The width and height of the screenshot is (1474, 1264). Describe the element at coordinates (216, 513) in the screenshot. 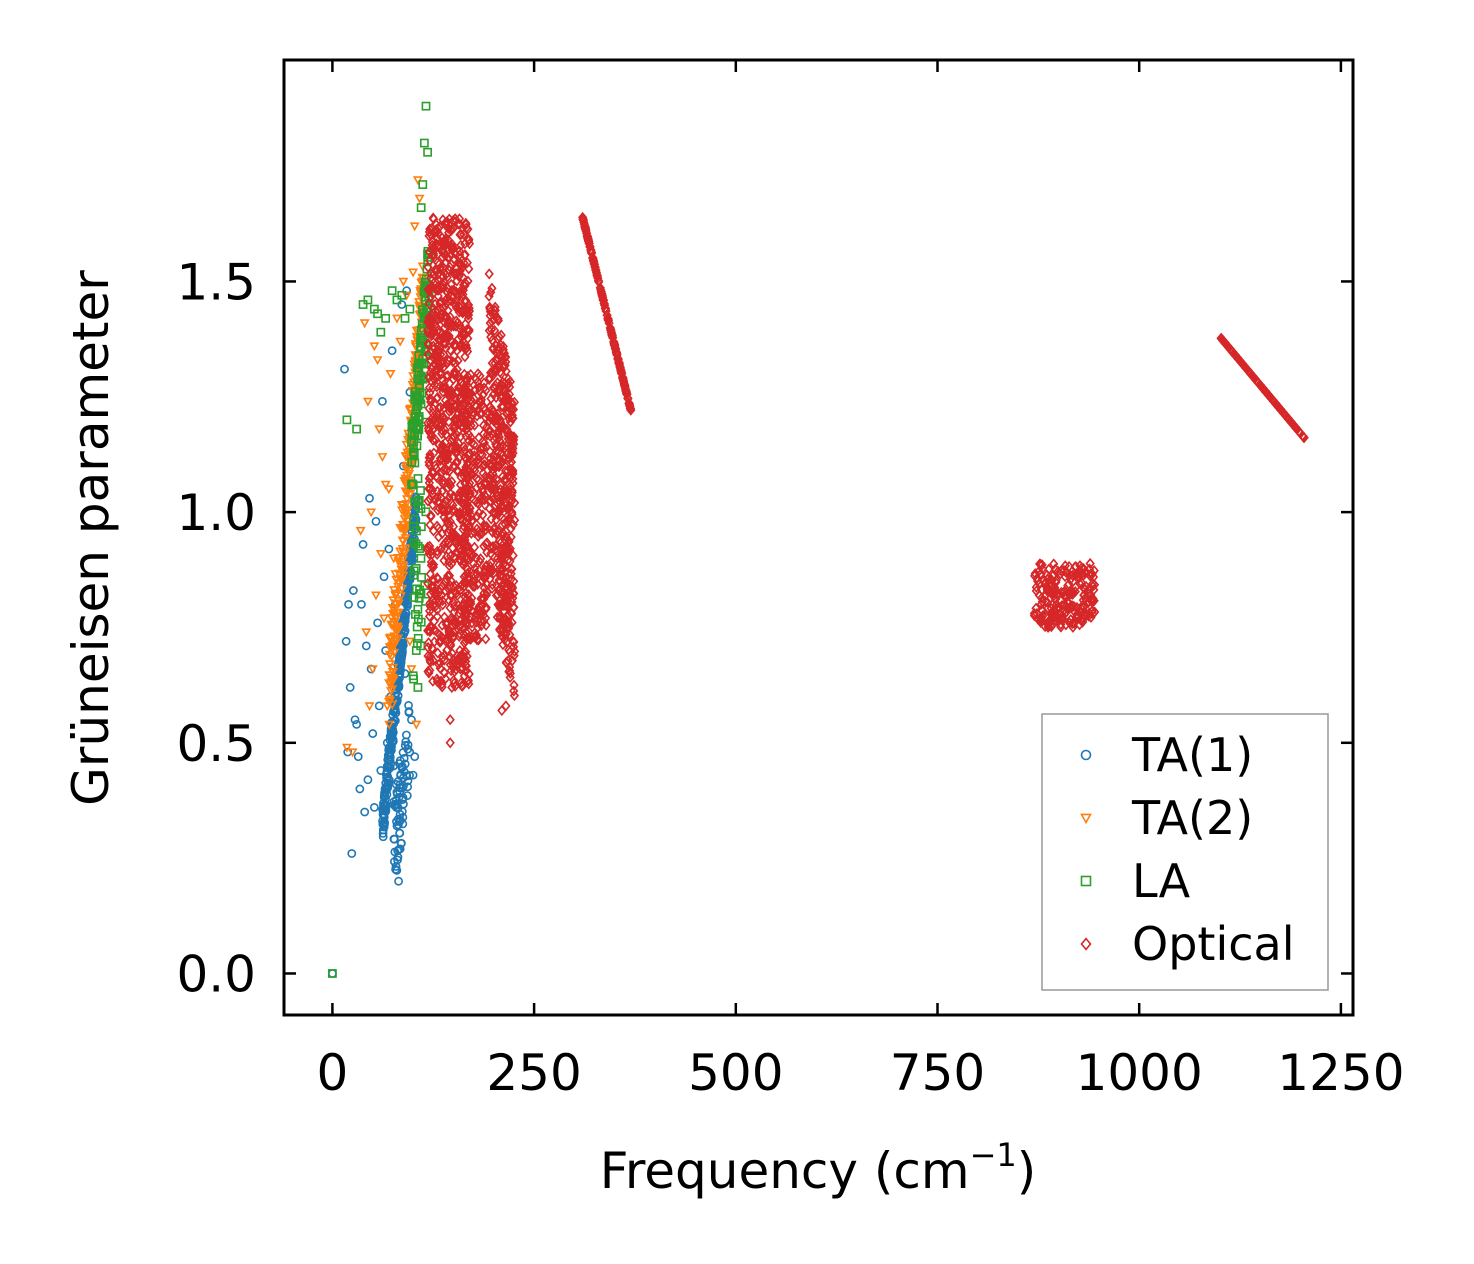

I see `y-tick-label: 1.0` at that location.